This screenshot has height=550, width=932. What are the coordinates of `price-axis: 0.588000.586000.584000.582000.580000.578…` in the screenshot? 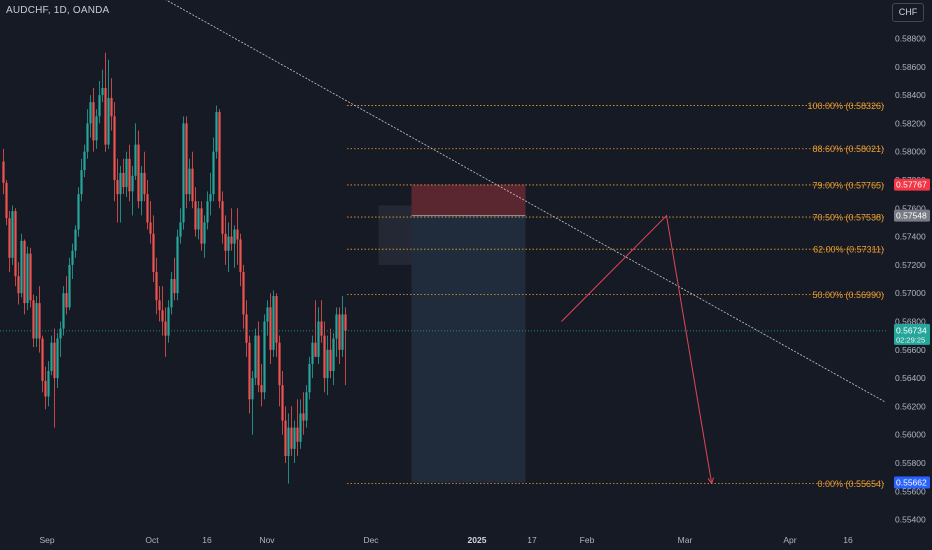 It's located at (912, 279).